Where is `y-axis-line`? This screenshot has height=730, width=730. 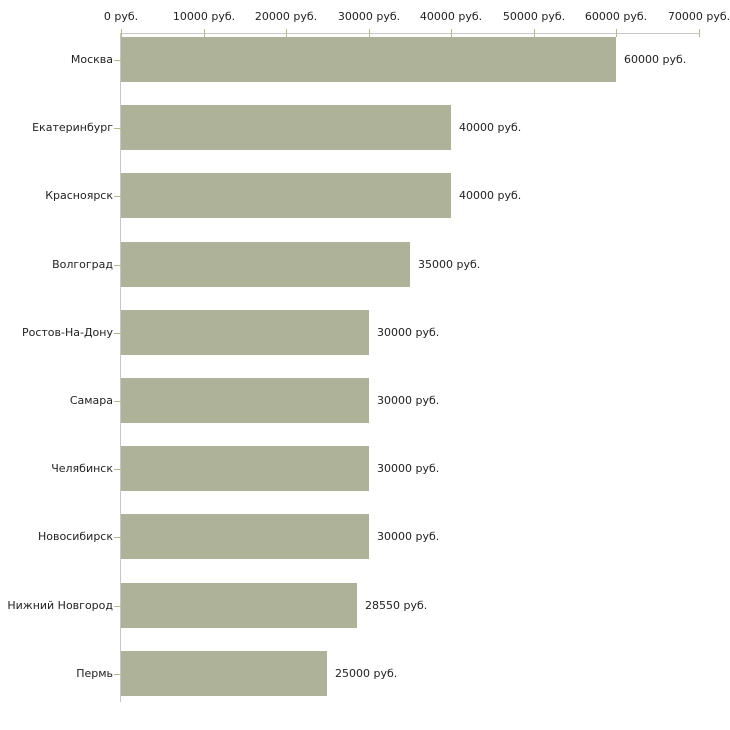 y-axis-line is located at coordinates (120, 367).